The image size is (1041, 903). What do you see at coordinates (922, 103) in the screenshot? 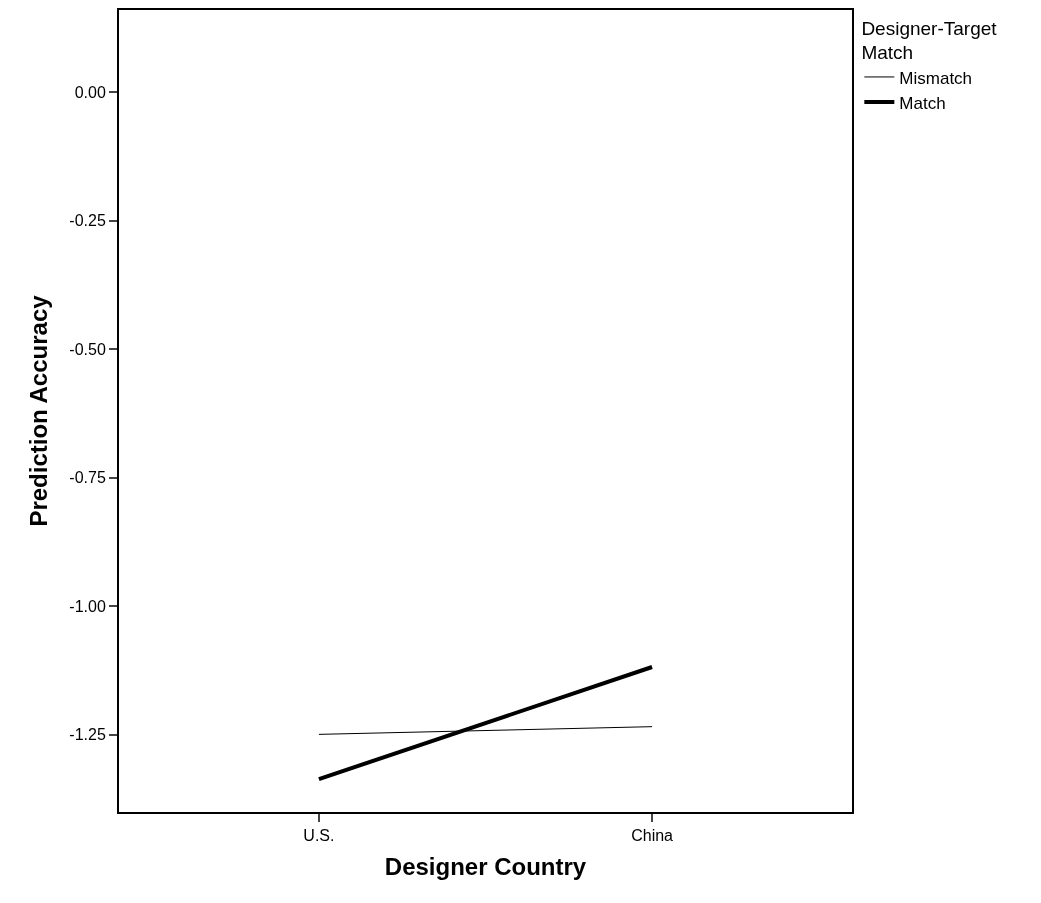
I see `legend-label: Match` at bounding box center [922, 103].